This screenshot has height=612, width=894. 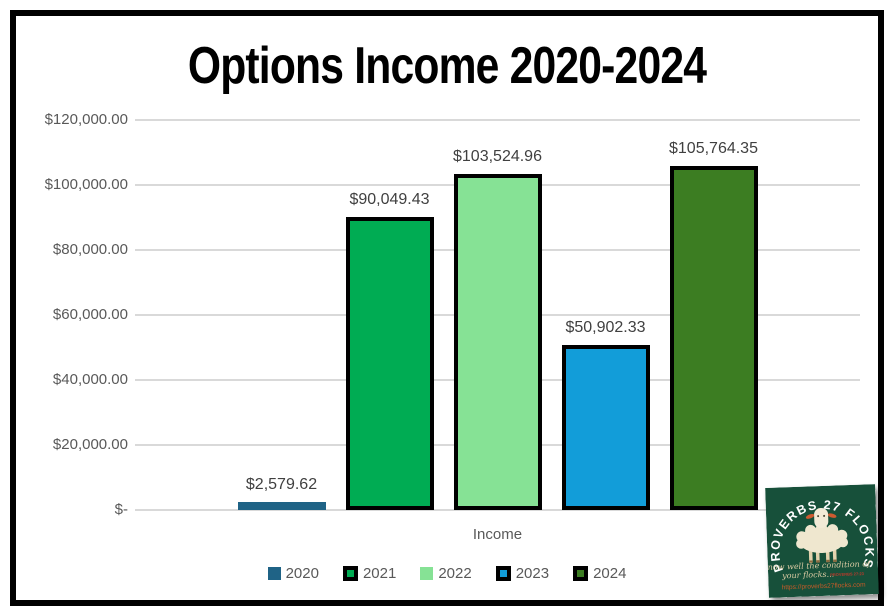 I want to click on bar-2024, so click(x=713, y=338).